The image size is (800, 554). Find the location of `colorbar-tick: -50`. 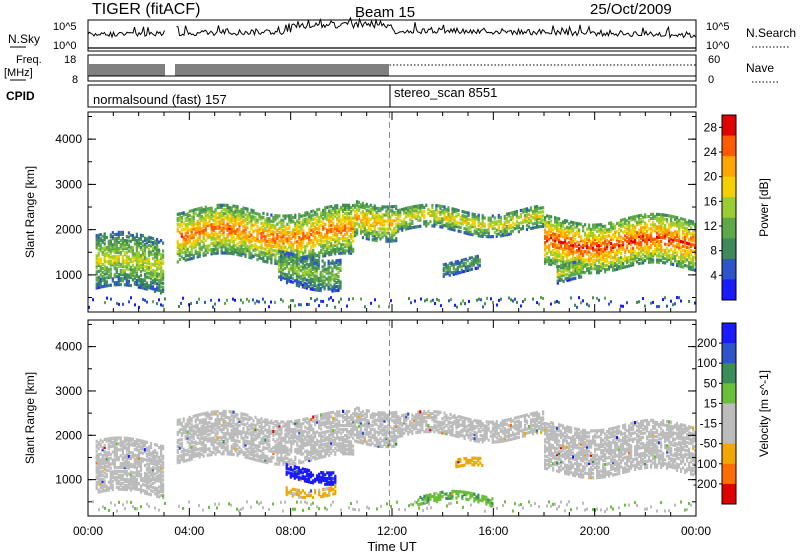

colorbar-tick: -50 is located at coordinates (709, 444).